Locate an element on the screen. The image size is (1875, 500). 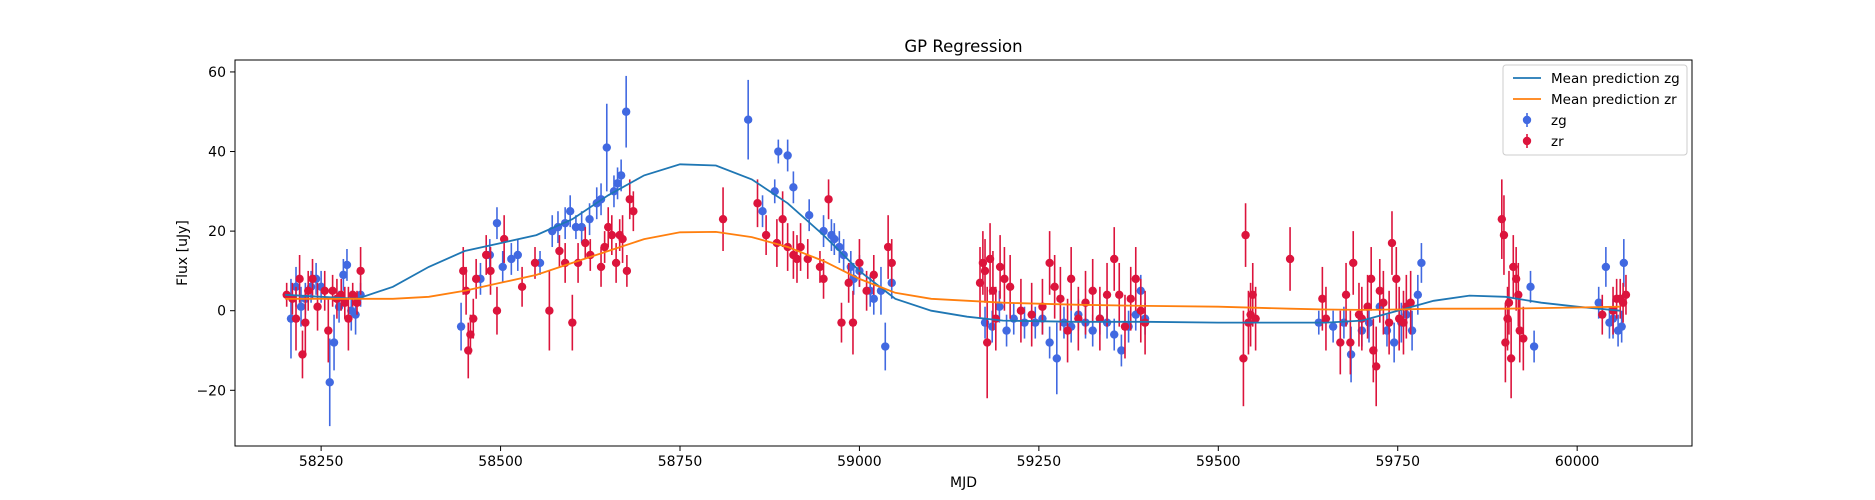
line-mean-prediction-zr is located at coordinates (953, 270).